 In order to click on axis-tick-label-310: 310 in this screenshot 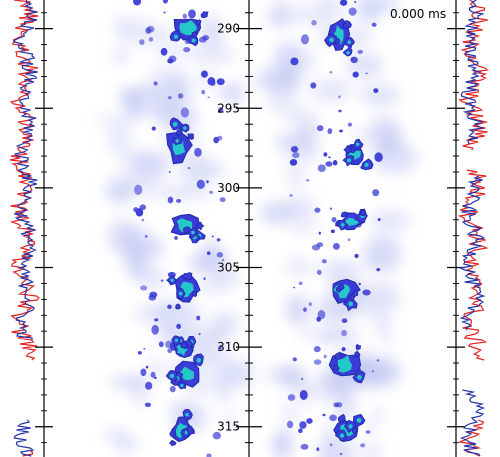, I will do `click(228, 347)`.